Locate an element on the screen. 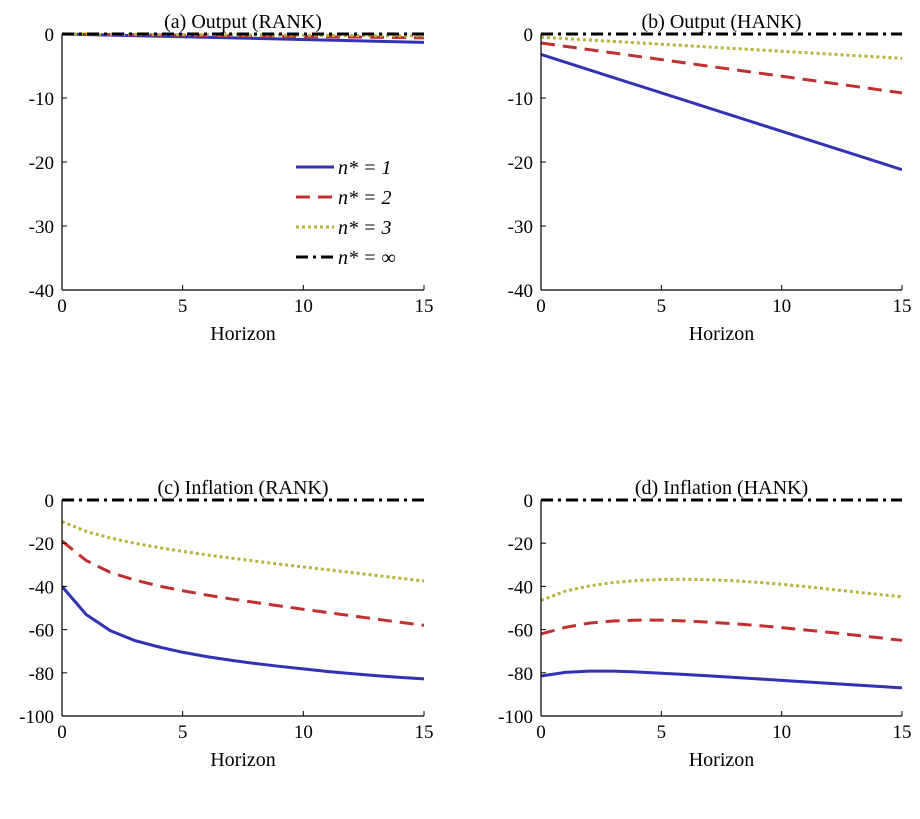 The width and height of the screenshot is (920, 819). panel-title: (b) Output (HANK) is located at coordinates (722, 22).